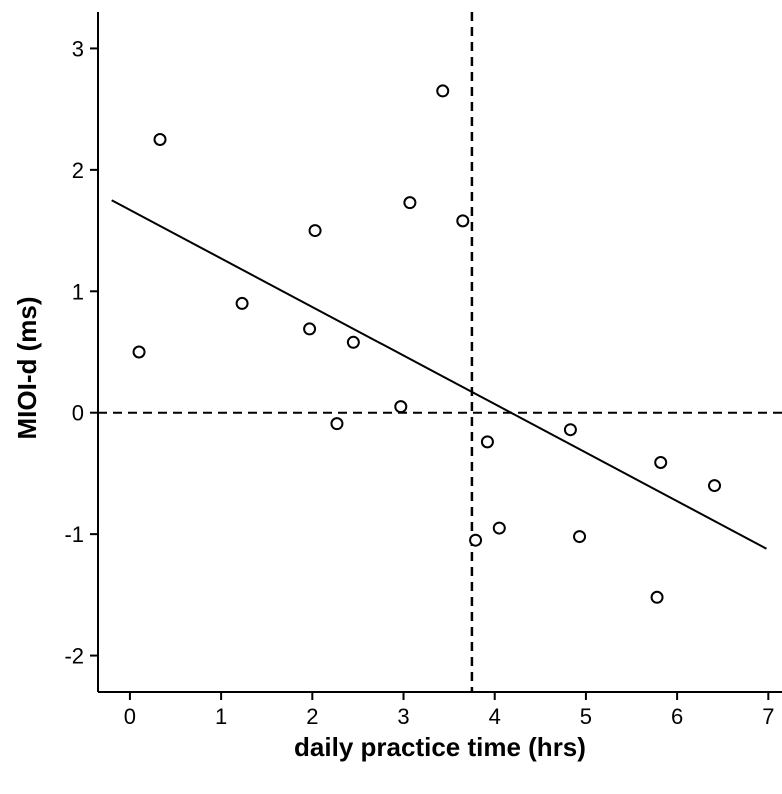  What do you see at coordinates (78, 413) in the screenshot?
I see `y-tick-label-2: 0` at bounding box center [78, 413].